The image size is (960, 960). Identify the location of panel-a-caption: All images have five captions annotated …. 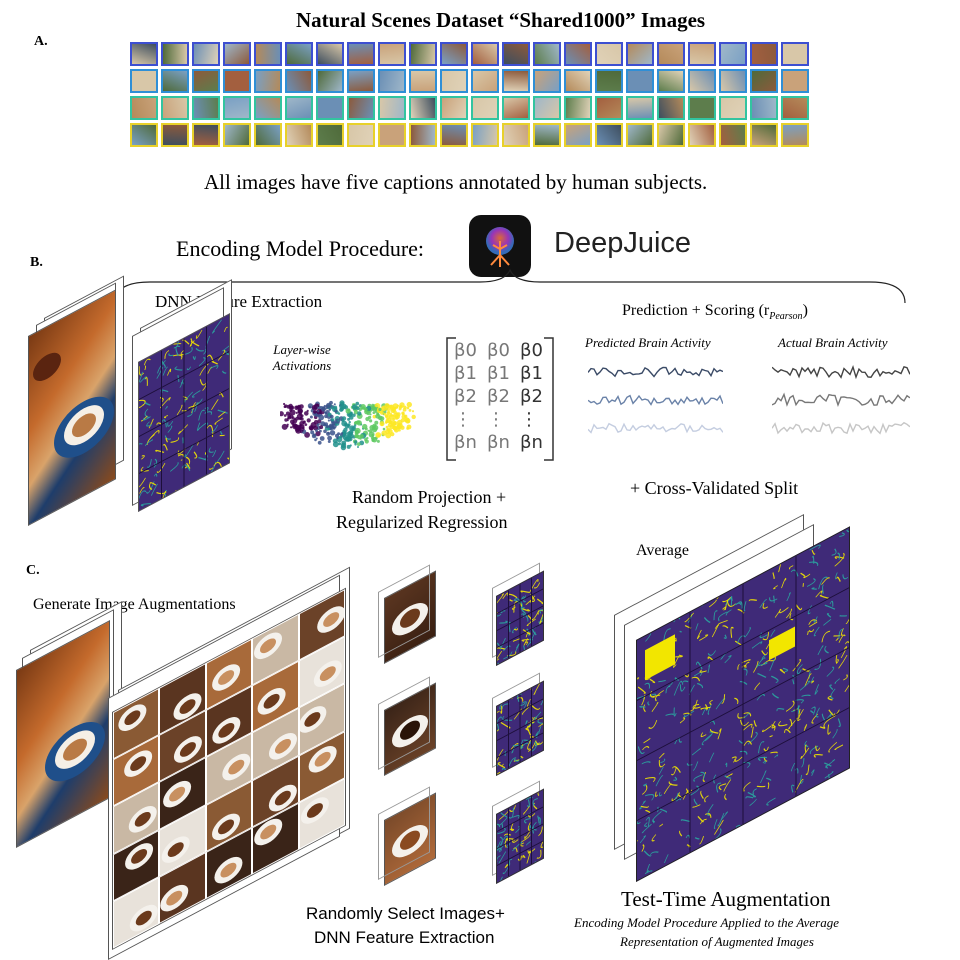
(456, 182).